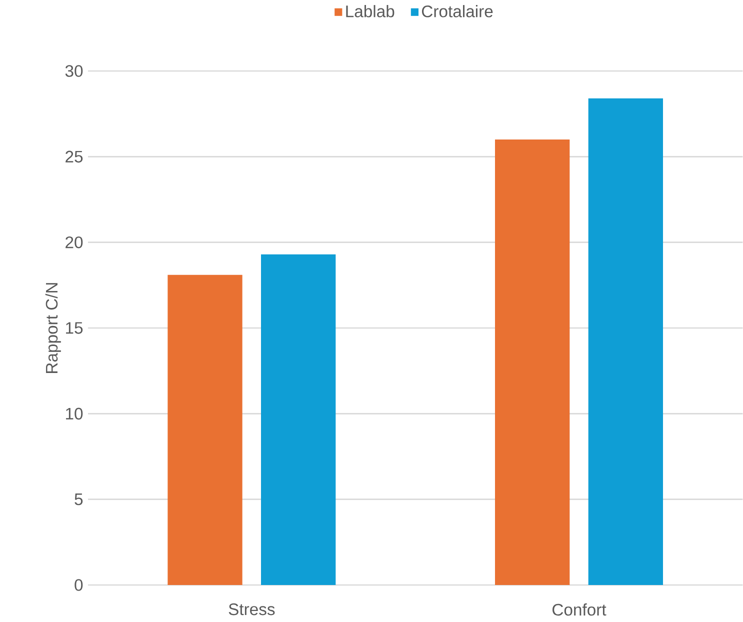 This screenshot has width=743, height=622. What do you see at coordinates (74, 328) in the screenshot?
I see `y-tick-label: 15` at bounding box center [74, 328].